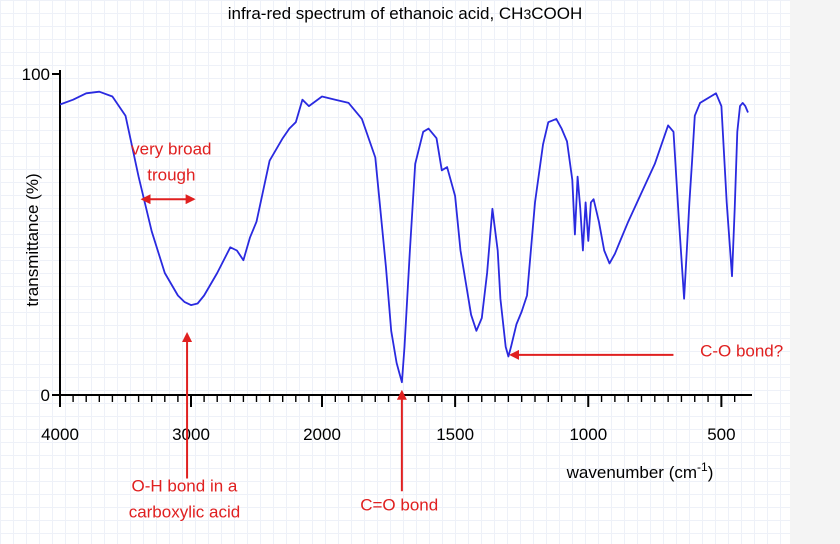 This screenshot has width=840, height=544. Describe the element at coordinates (60, 434) in the screenshot. I see `x-tick-label-4000: 4000` at that location.